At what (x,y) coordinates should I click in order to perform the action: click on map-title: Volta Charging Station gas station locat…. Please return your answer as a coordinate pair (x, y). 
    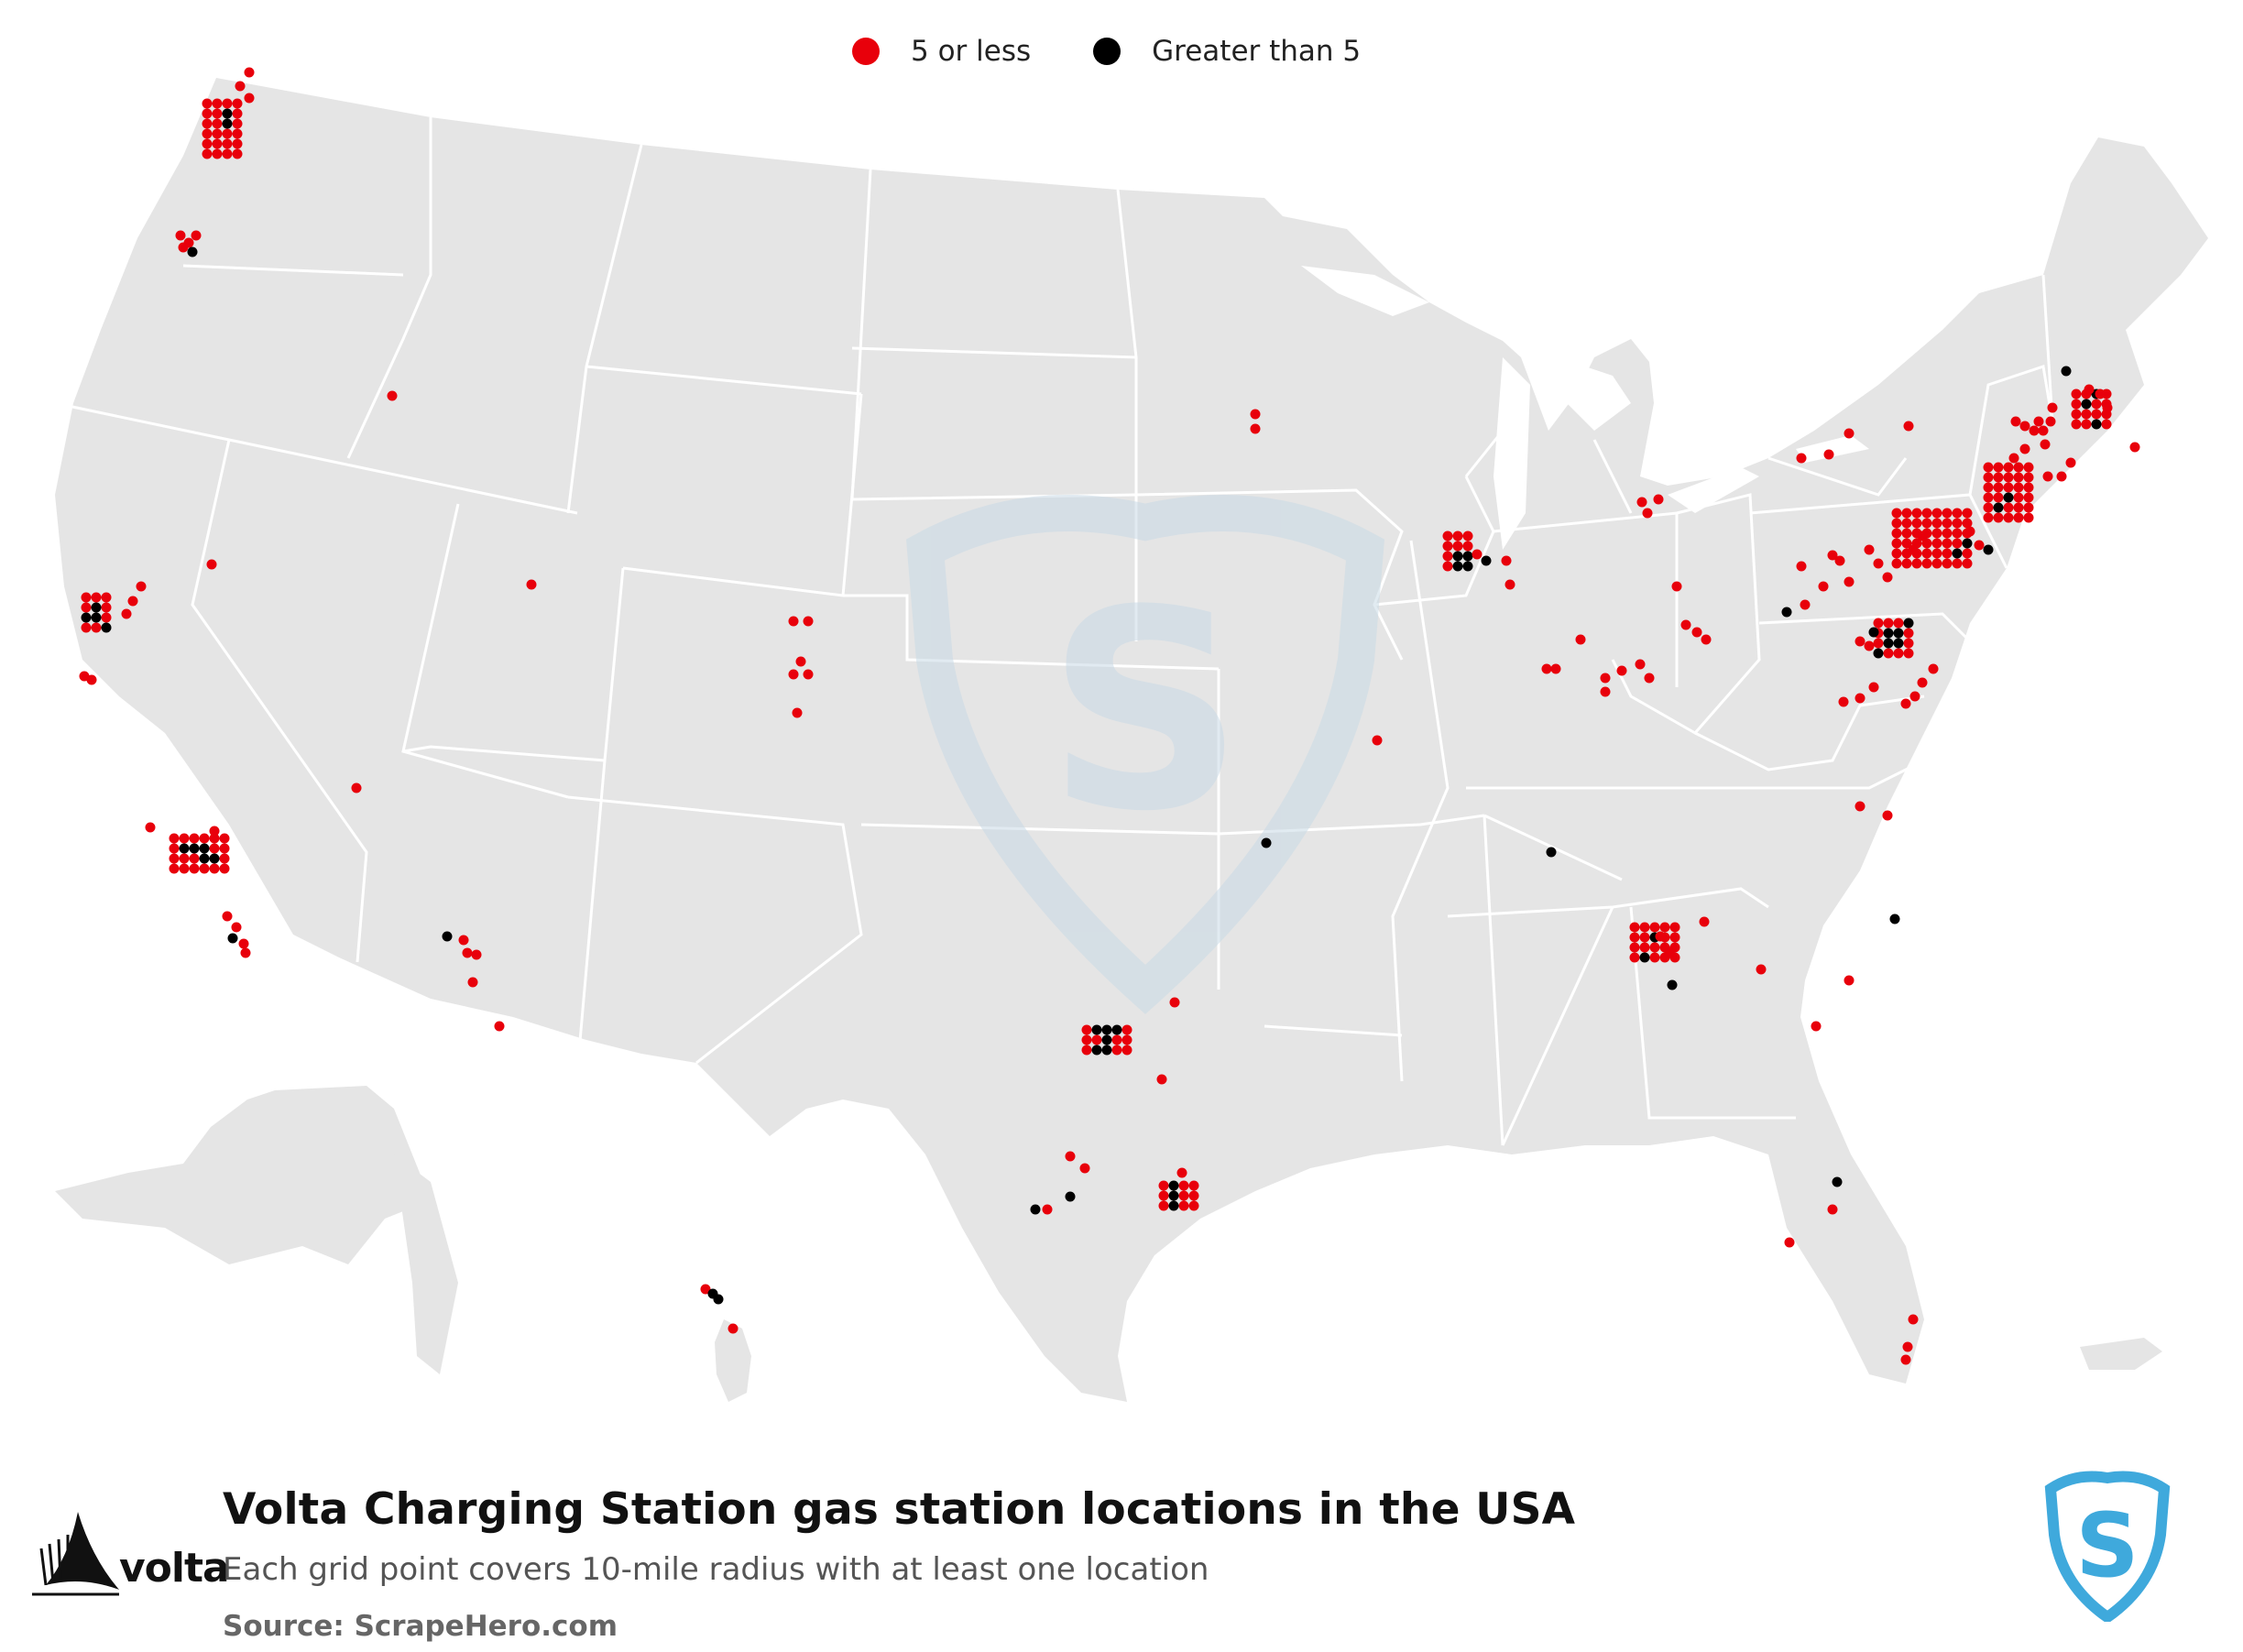
    Looking at the image, I should click on (899, 1509).